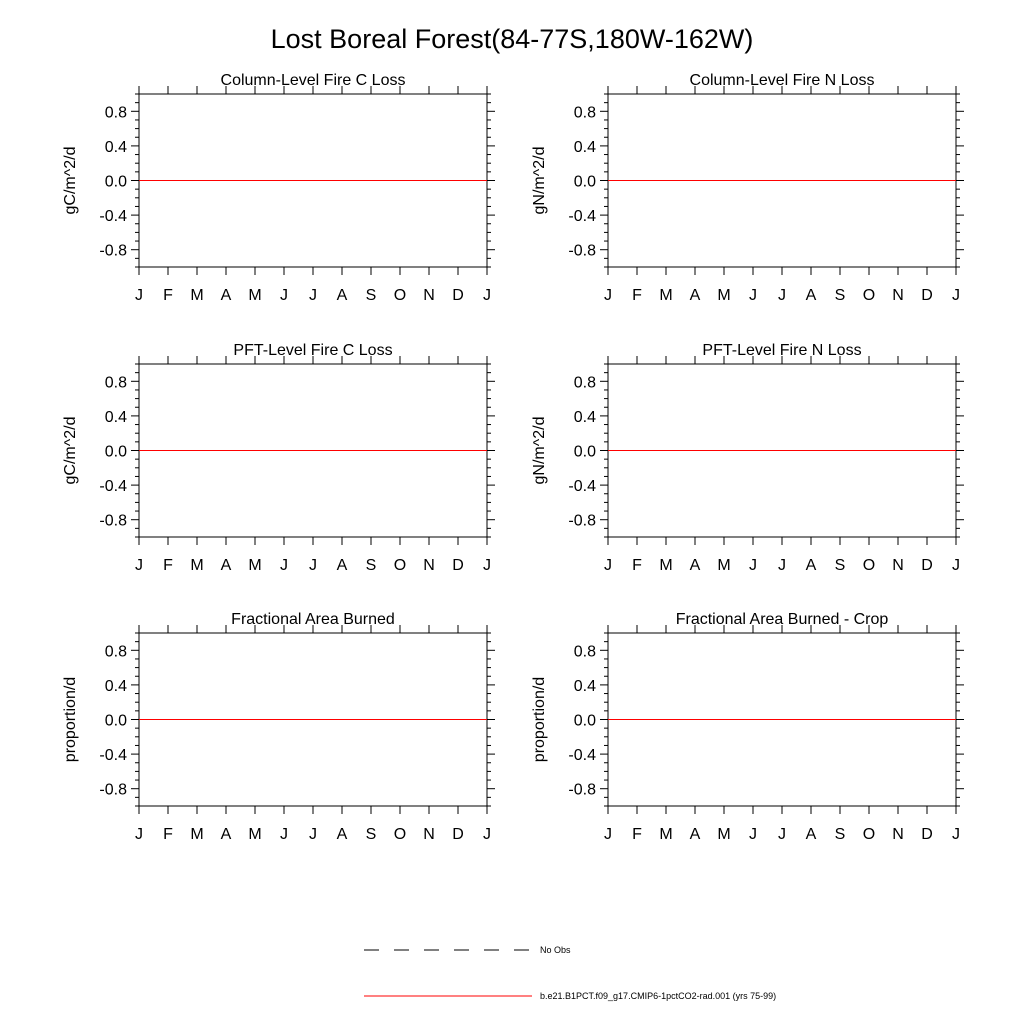  What do you see at coordinates (781, 350) in the screenshot?
I see `panel-title: PFT-Level Fire N Loss` at bounding box center [781, 350].